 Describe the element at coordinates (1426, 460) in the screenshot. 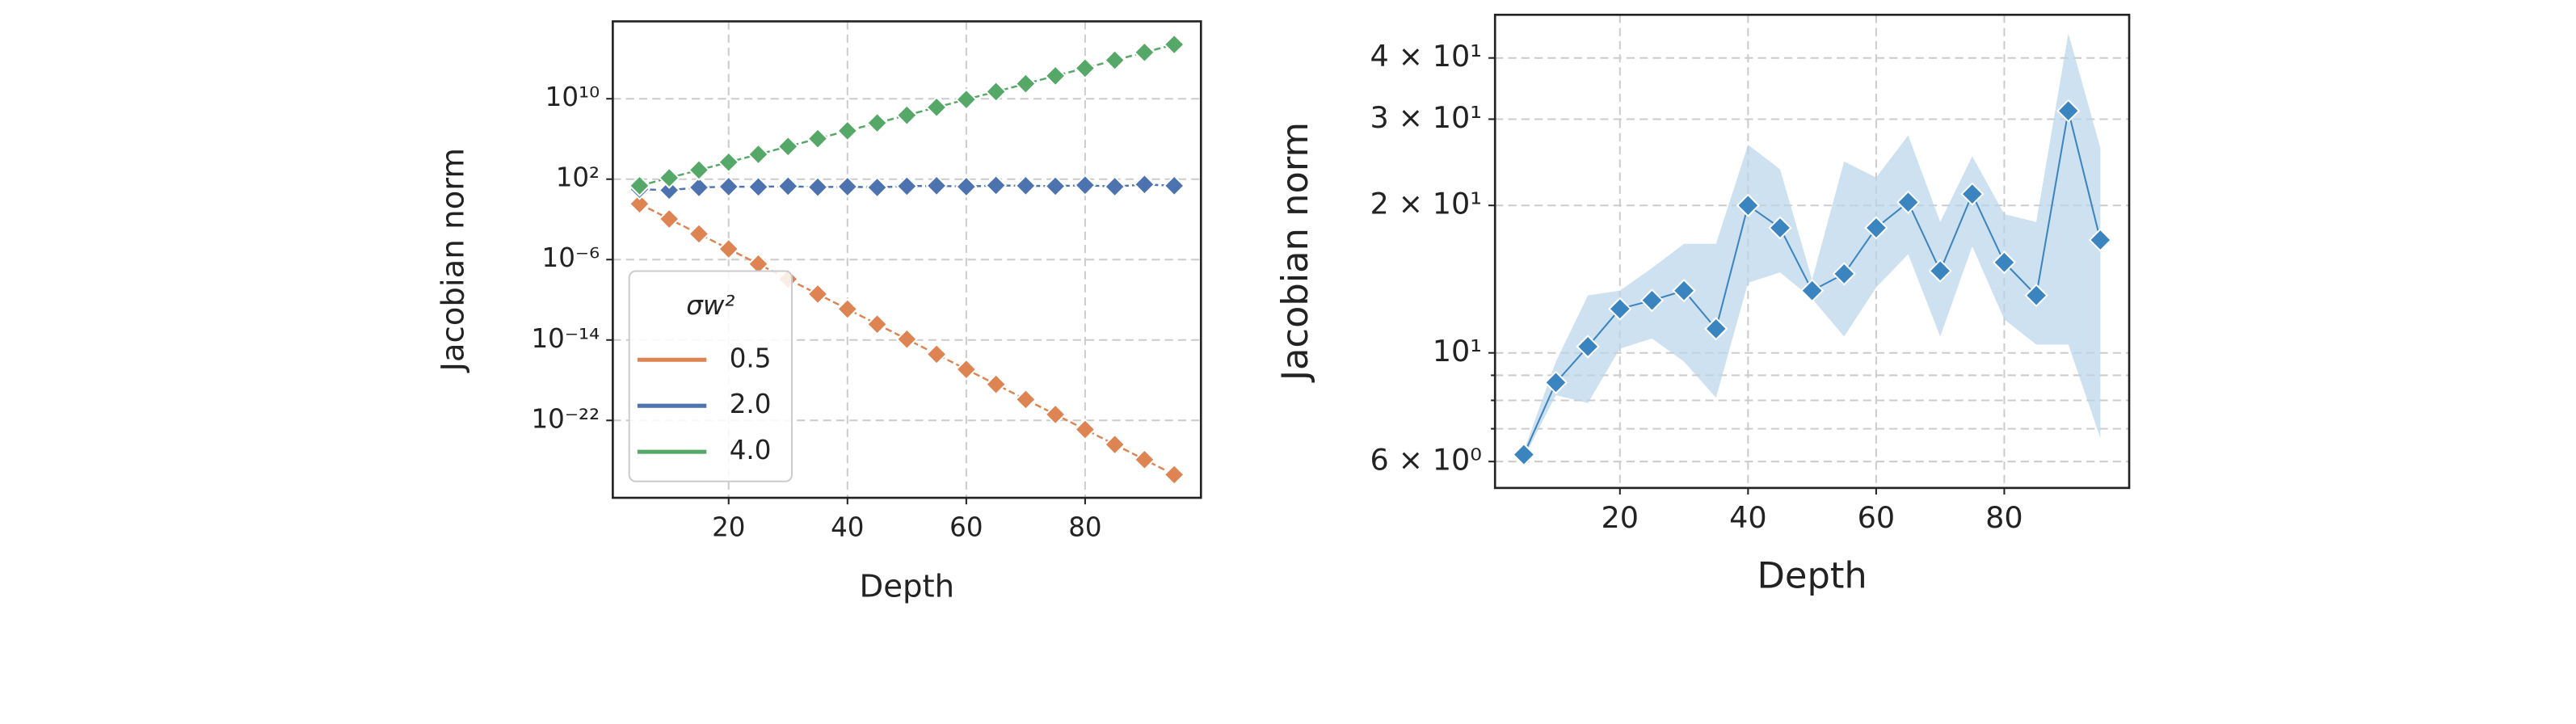

I see `y-tick-label: 6 × 10⁰` at that location.